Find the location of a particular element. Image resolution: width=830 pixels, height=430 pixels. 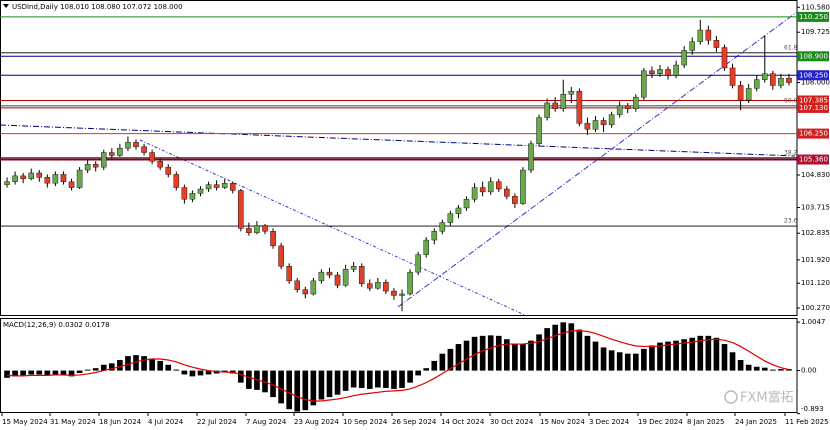

x-tick-label: 10 Sep 2024 is located at coordinates (365, 422).